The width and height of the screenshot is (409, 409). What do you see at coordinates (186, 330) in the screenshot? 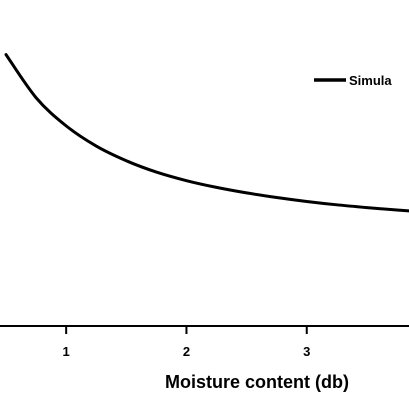
I see `x-ticks` at bounding box center [186, 330].